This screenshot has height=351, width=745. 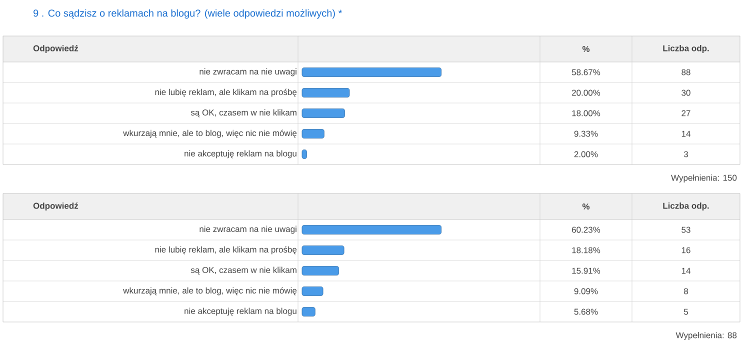 What do you see at coordinates (586, 113) in the screenshot?
I see `data-label: 18.00%` at bounding box center [586, 113].